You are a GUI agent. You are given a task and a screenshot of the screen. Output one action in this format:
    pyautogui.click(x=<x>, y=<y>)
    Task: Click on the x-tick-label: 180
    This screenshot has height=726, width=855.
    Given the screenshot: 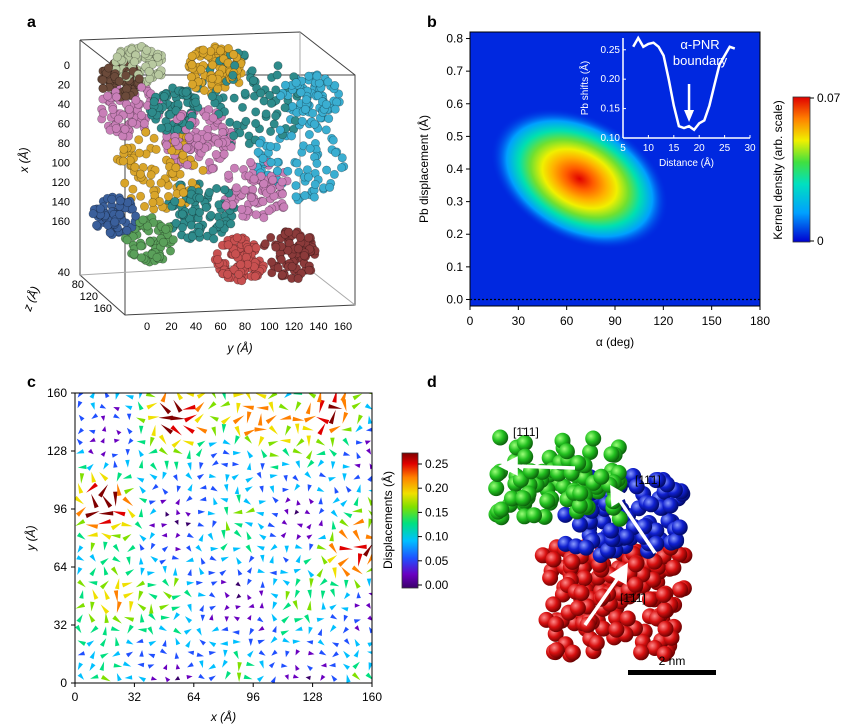 What is the action you would take?
    pyautogui.click(x=760, y=321)
    